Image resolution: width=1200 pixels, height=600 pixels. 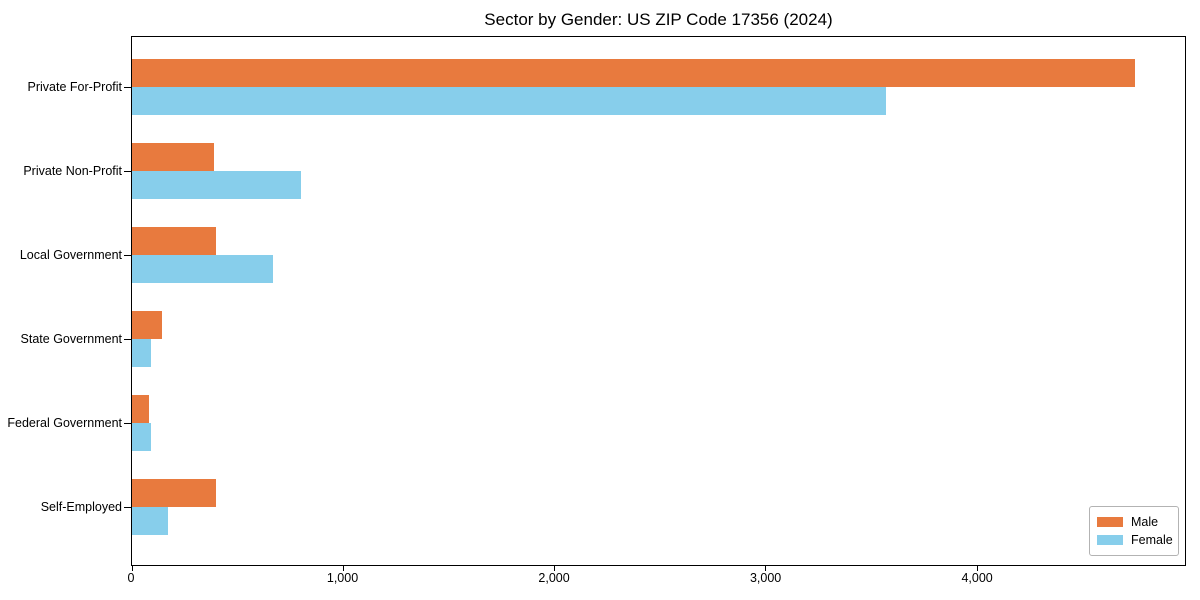 What do you see at coordinates (70, 255) in the screenshot?
I see `y-axis-label-2: Local Government` at bounding box center [70, 255].